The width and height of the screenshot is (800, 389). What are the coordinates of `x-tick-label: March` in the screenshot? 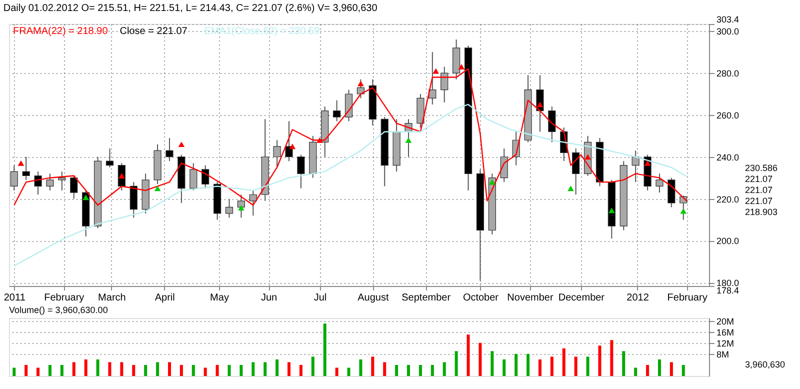 It's located at (112, 298).